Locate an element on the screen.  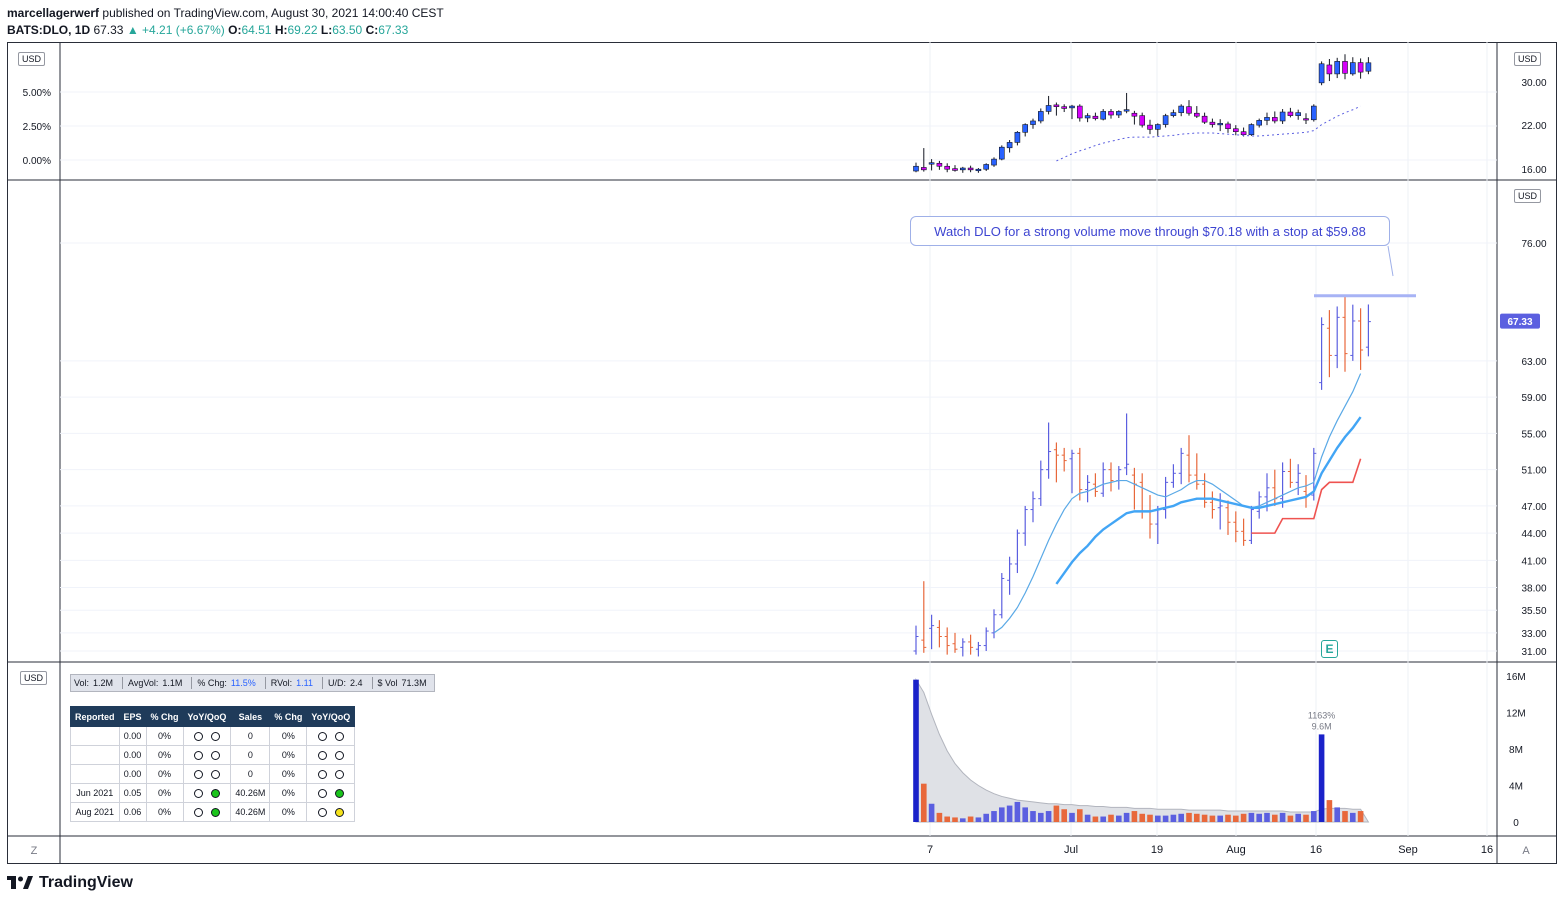
price-tick-label: 51.00 is located at coordinates (1533, 471).